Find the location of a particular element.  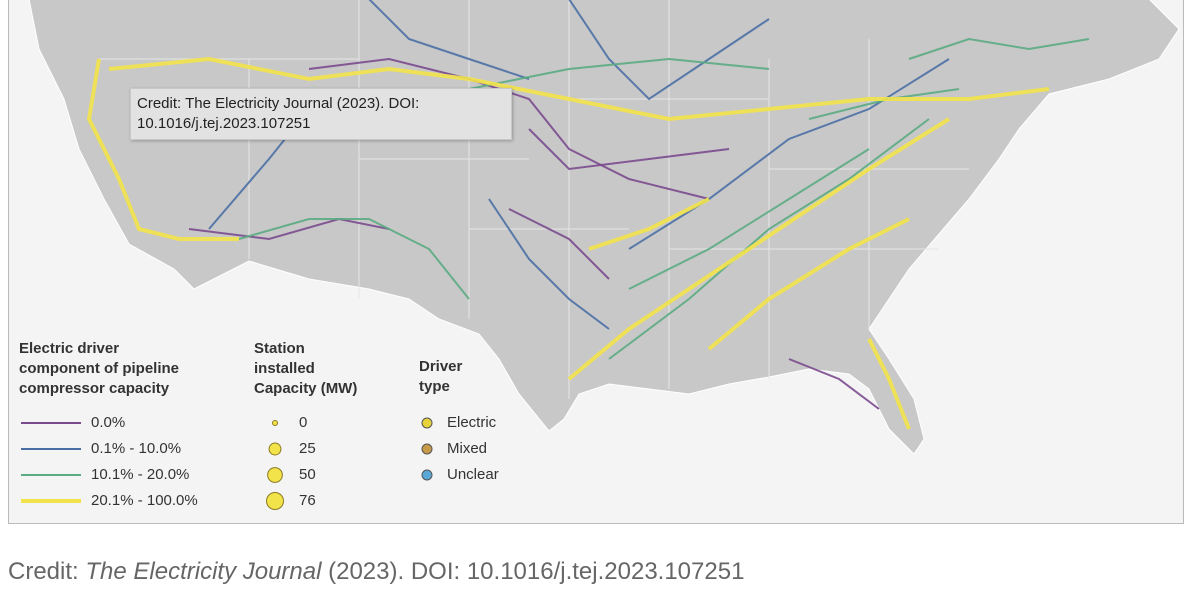

legend-label: 50 is located at coordinates (307, 474).